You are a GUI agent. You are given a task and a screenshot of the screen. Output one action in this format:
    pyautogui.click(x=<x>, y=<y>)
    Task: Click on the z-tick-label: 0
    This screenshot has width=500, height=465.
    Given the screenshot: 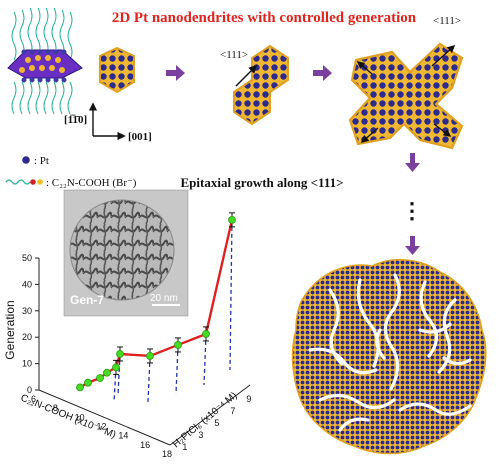 What is the action you would take?
    pyautogui.click(x=29, y=390)
    